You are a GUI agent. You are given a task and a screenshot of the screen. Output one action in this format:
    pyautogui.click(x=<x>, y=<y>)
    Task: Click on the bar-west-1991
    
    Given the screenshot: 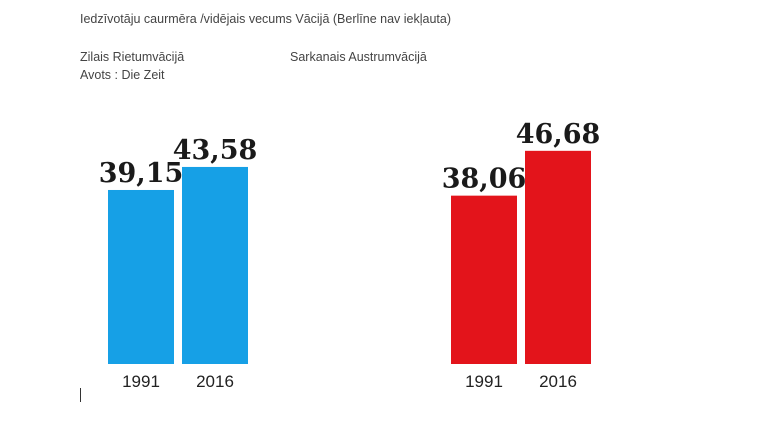 What is the action you would take?
    pyautogui.click(x=141, y=276)
    